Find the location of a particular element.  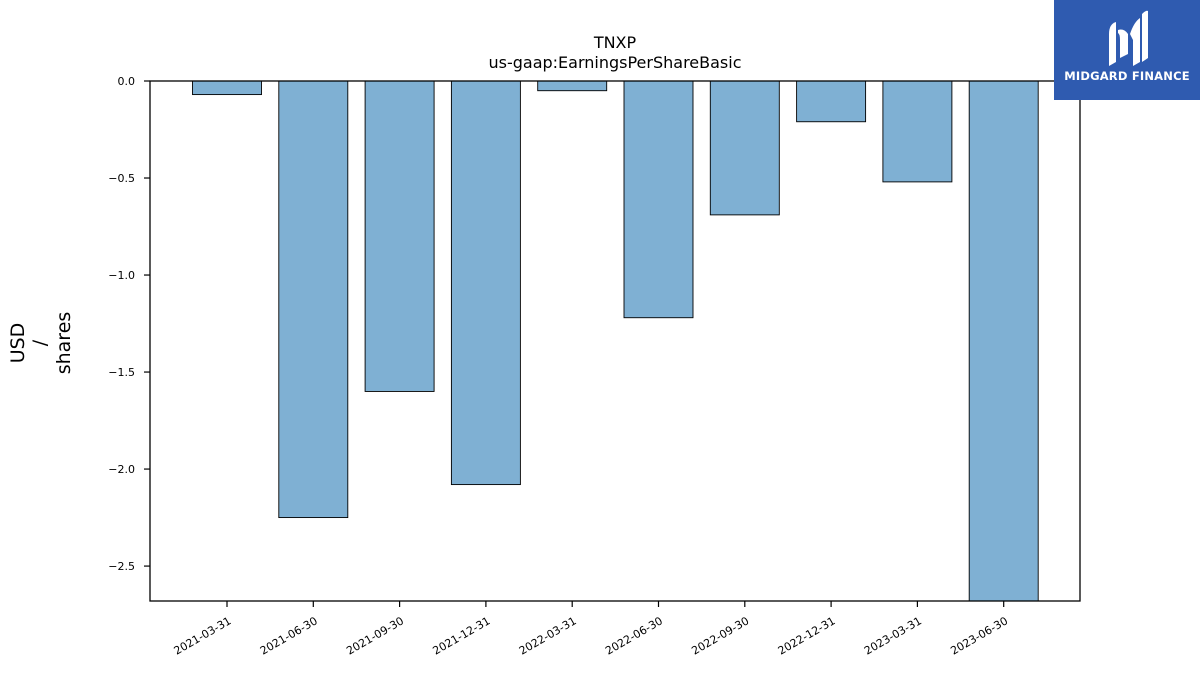

y-axis-label: USD / shares is located at coordinates (41, 343).